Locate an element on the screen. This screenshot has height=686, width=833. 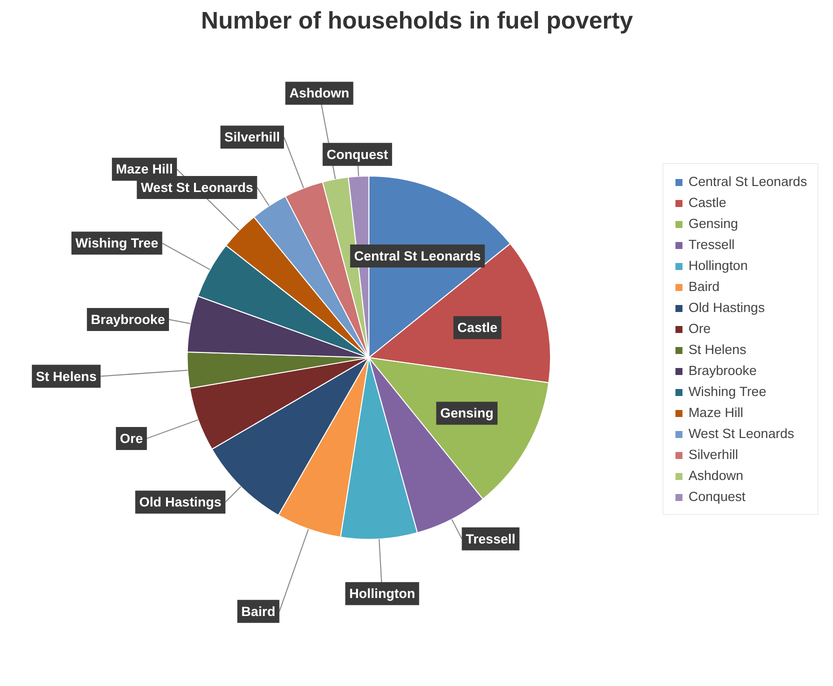
slice-label: Conquest is located at coordinates (357, 154).